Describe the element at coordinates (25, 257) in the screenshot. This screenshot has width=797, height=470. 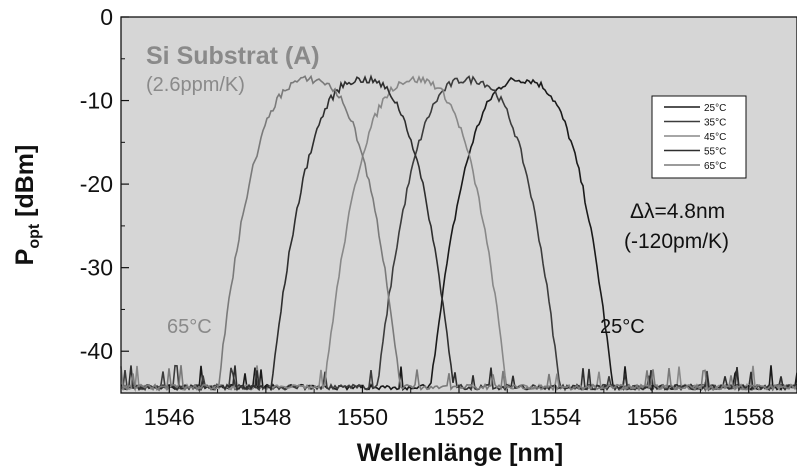
I see `y-axis-title-main: P` at that location.